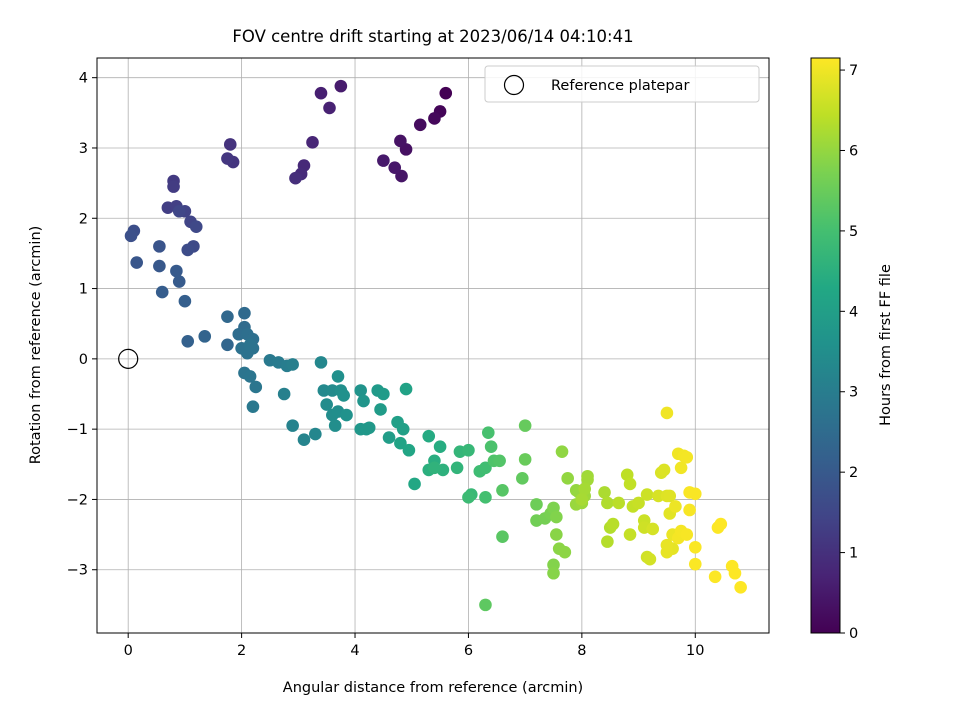  What do you see at coordinates (514, 85) in the screenshot?
I see `legend-reference-marker-icon` at bounding box center [514, 85].